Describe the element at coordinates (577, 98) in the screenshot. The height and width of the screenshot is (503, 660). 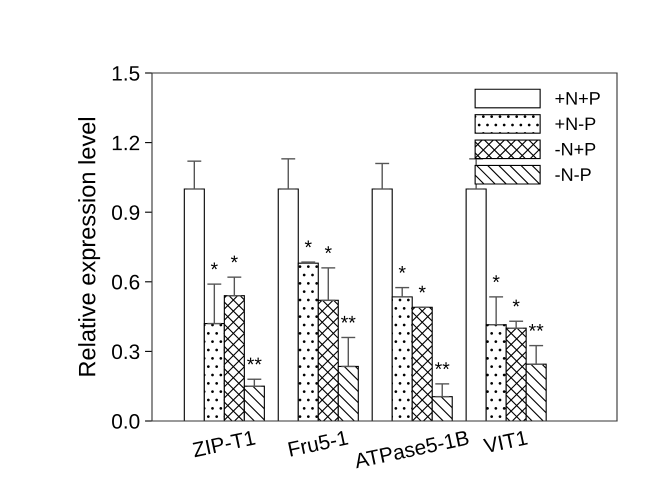
I see `legend-label: +N+P` at that location.